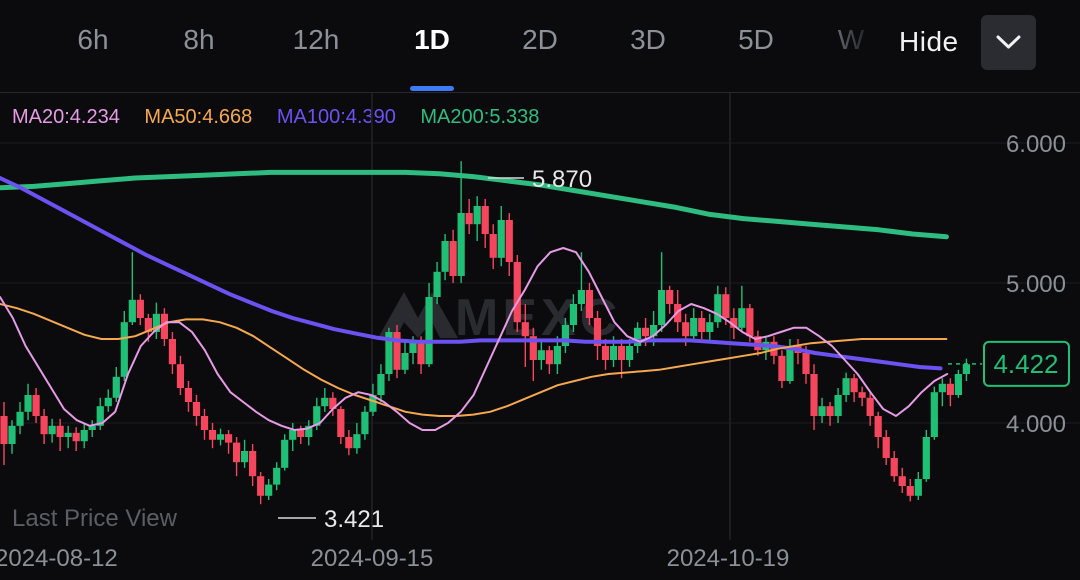  I want to click on watermark-logo-icon, so click(418, 315).